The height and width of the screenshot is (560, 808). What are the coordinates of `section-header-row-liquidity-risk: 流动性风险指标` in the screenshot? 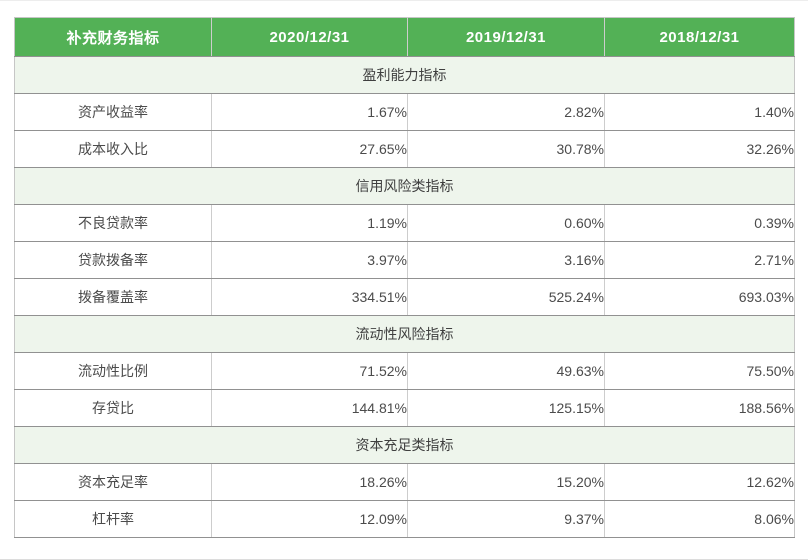 It's located at (404, 334).